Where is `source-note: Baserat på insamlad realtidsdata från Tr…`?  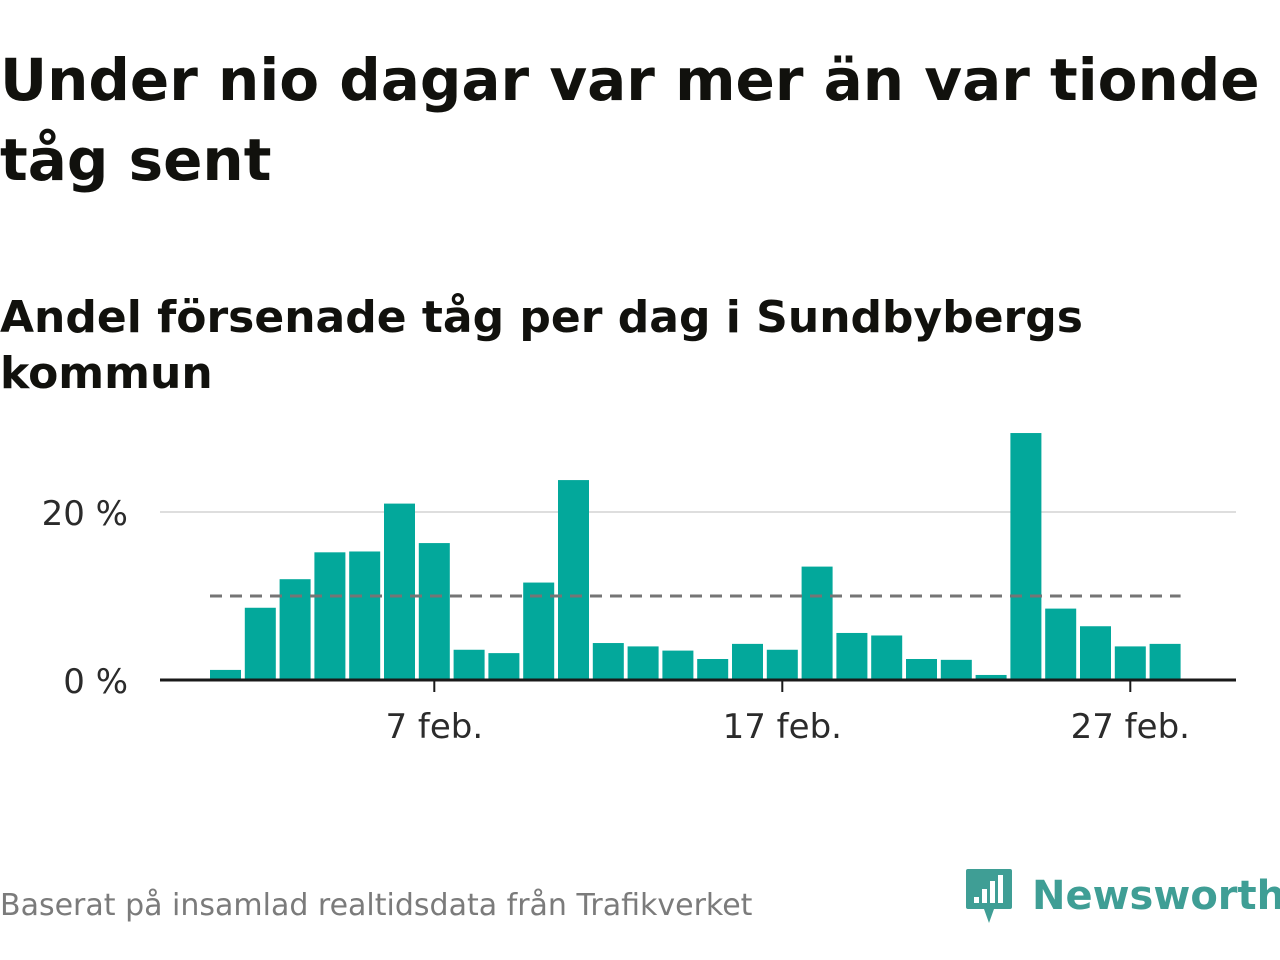 source-note: Baserat på insamlad realtidsdata från Tr… is located at coordinates (376, 905).